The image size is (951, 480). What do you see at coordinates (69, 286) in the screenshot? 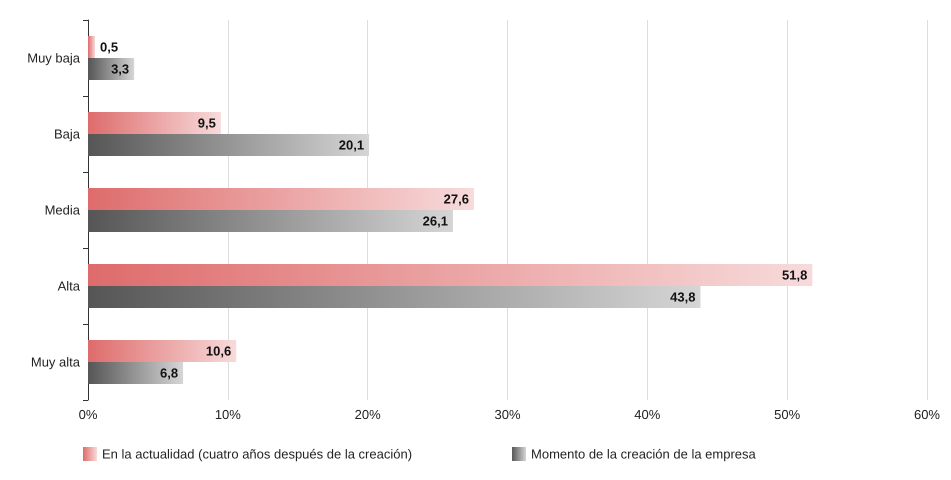
I see `y-tick-label: Alta` at bounding box center [69, 286].